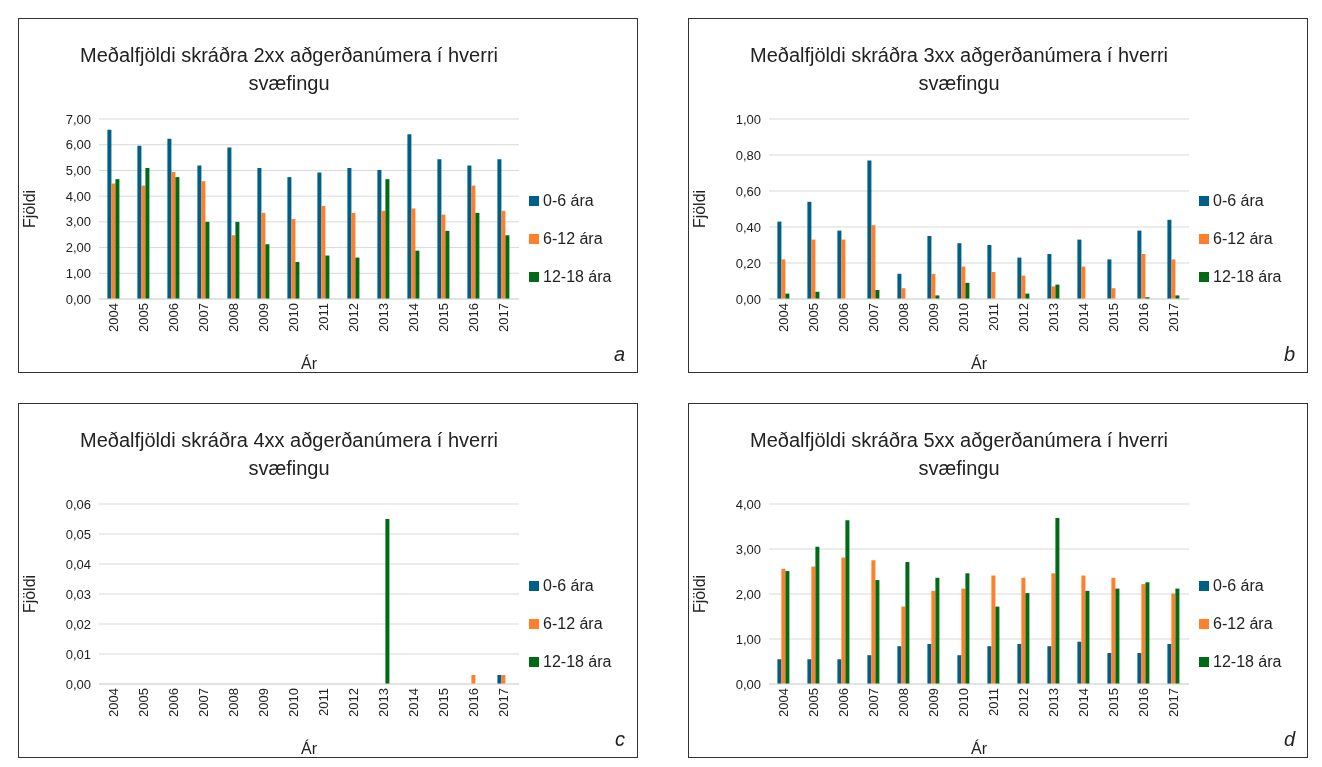 The image size is (1322, 767). What do you see at coordinates (748, 227) in the screenshot?
I see `y-tick-label: 0,40` at bounding box center [748, 227].